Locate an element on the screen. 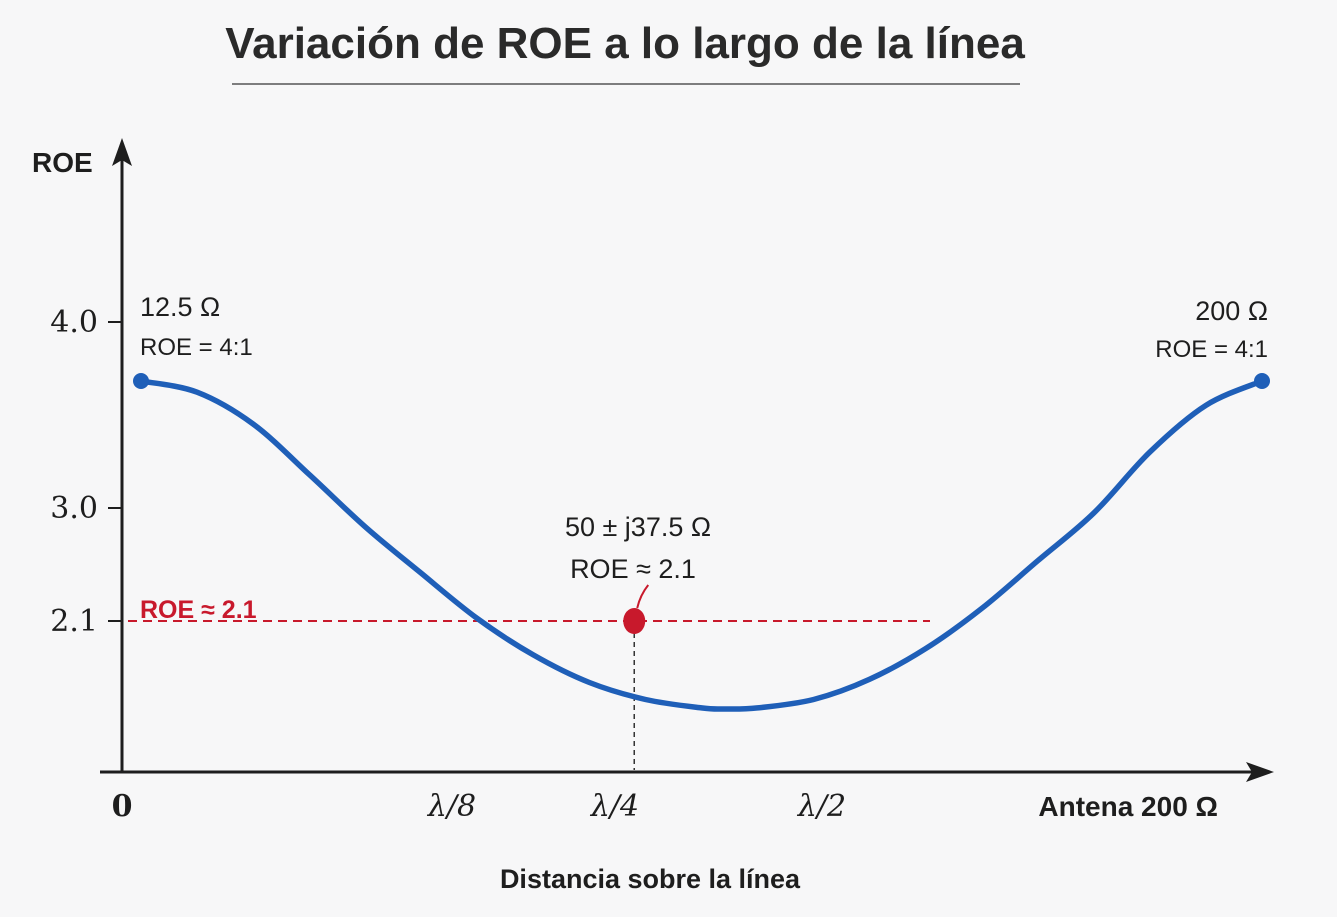 The width and height of the screenshot is (1337, 917). x-axis-arrow is located at coordinates (1260, 772).